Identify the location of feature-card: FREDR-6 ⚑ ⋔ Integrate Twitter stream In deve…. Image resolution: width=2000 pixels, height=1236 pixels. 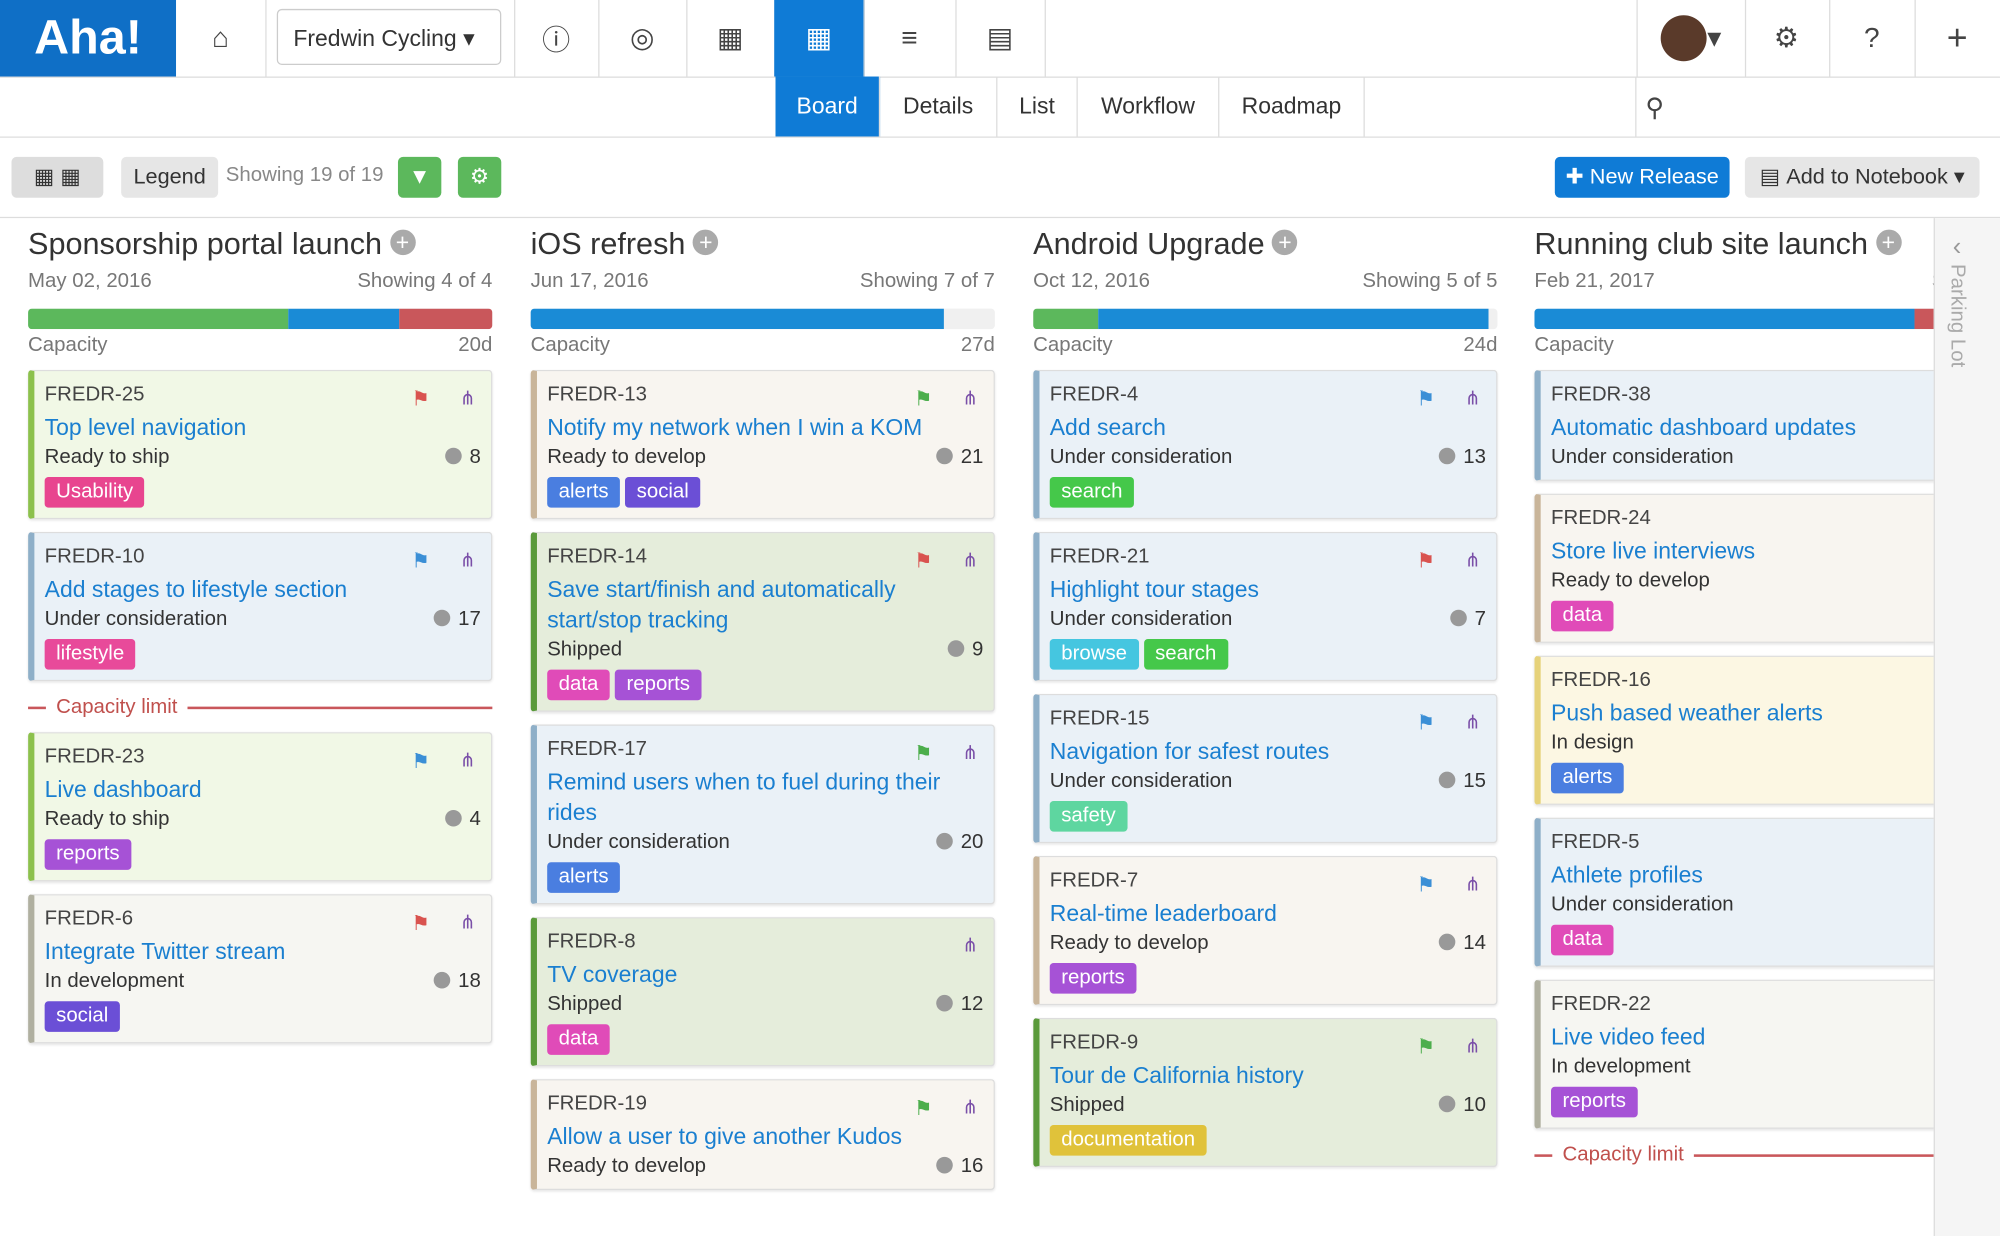
(260, 969).